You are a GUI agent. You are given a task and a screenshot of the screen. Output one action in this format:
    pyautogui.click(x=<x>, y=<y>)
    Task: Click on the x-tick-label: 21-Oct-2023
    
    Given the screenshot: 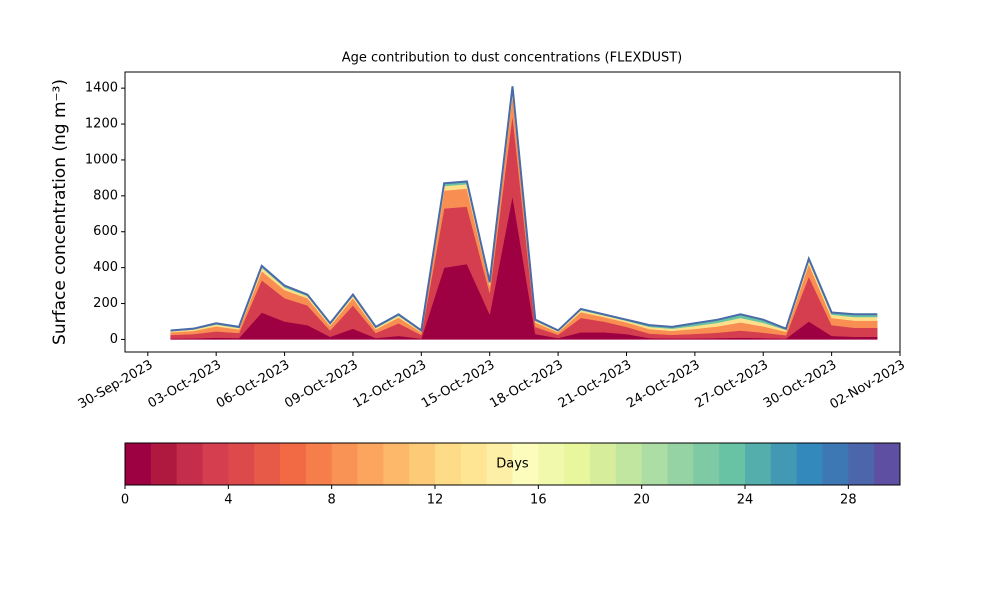 What is the action you would take?
    pyautogui.click(x=595, y=385)
    